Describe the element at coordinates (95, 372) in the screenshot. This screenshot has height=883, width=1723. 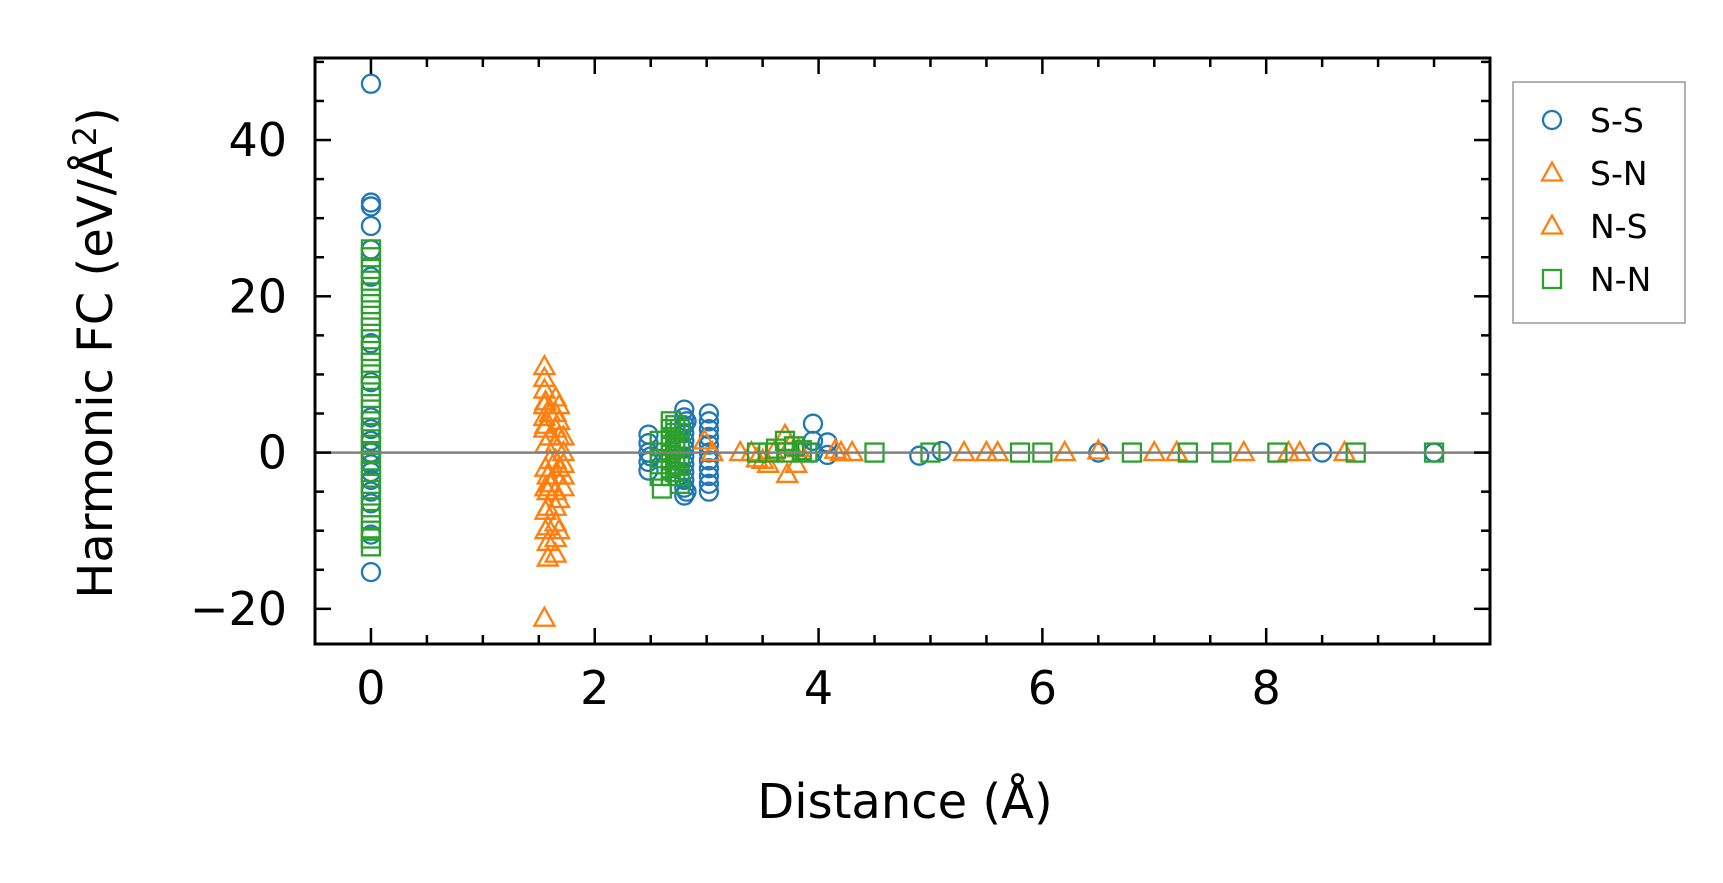
I see `y-axis-label-main: Harmonic FC (eV/Å` at that location.